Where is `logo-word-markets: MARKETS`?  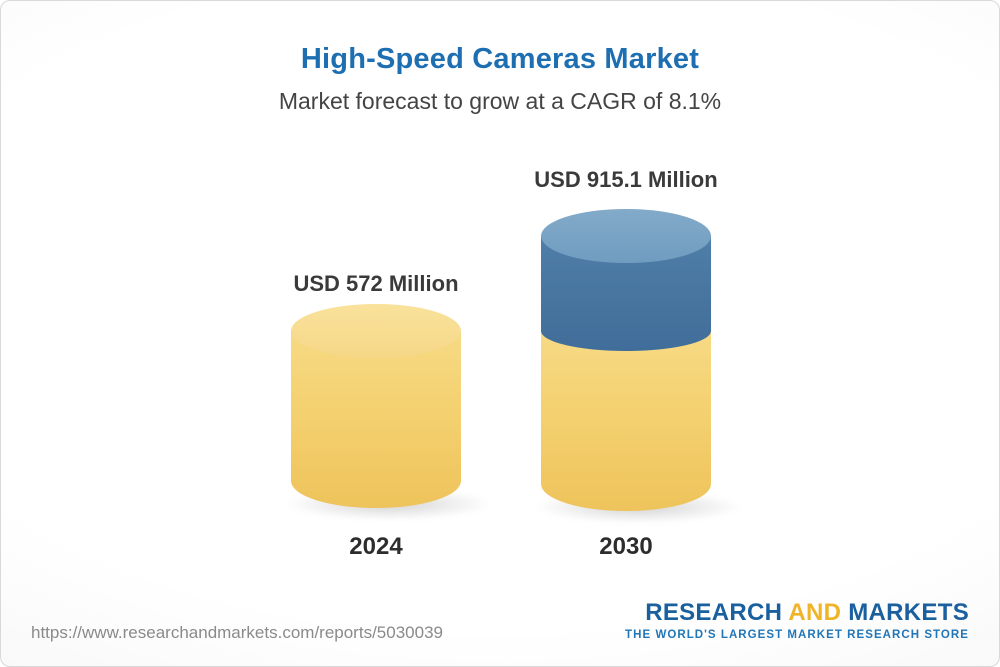 logo-word-markets: MARKETS is located at coordinates (908, 612).